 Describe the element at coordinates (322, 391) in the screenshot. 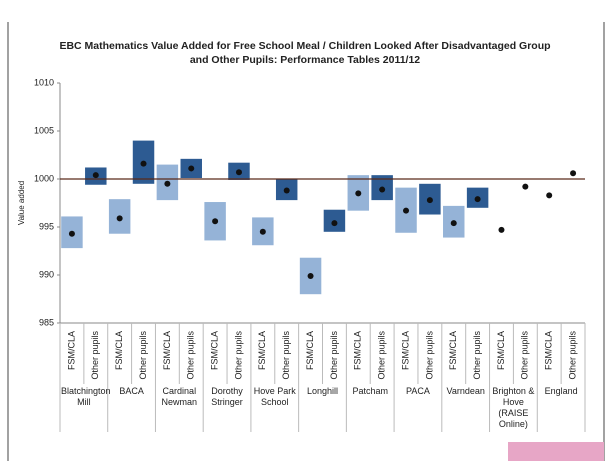

I see `group-label: Longhill` at that location.